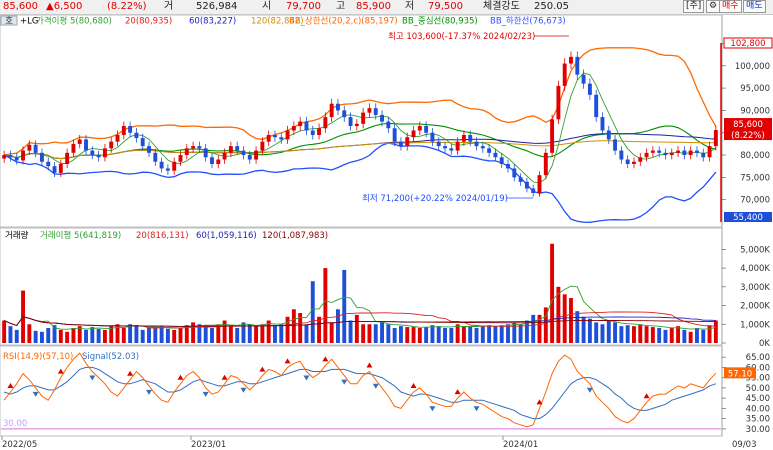  What do you see at coordinates (17, 235) in the screenshot?
I see `volume-legend-item: 거래량` at bounding box center [17, 235].